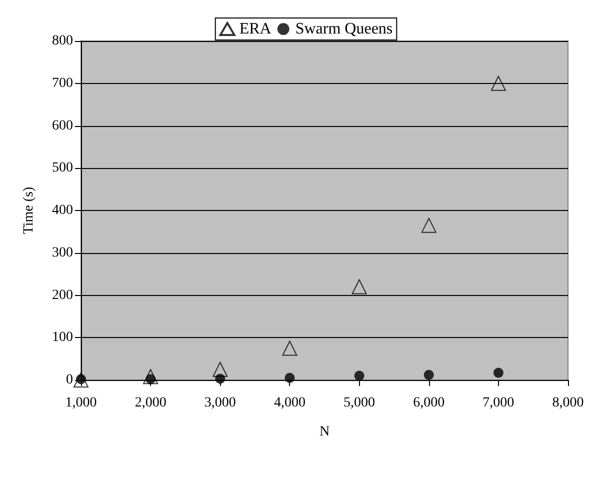 This screenshot has height=477, width=612. Describe the element at coordinates (150, 403) in the screenshot. I see `x-tick-label: 2,000` at that location.